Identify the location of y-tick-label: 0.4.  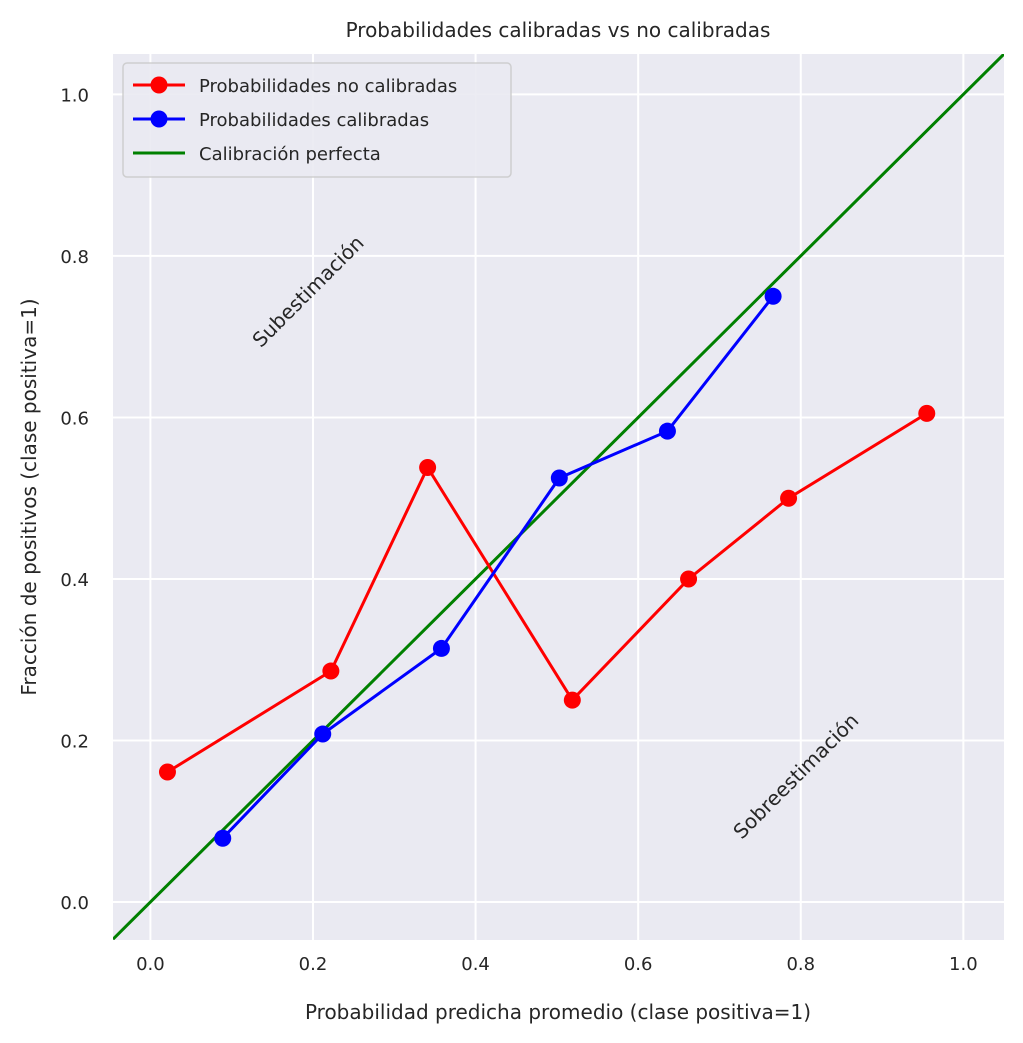
(74, 580).